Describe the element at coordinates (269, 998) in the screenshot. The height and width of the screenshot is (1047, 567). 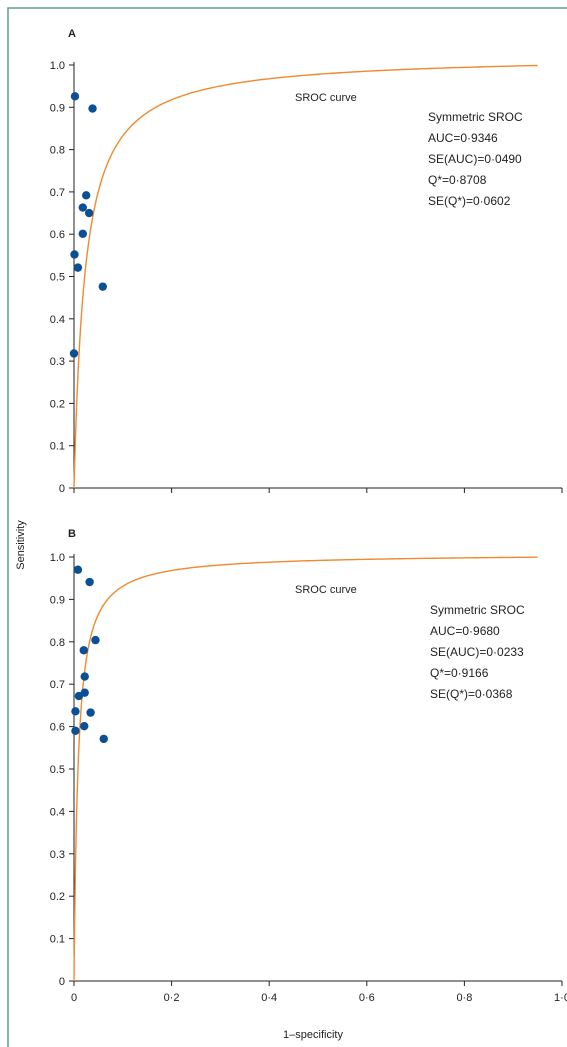
I see `x-tick-label: 0·4` at that location.